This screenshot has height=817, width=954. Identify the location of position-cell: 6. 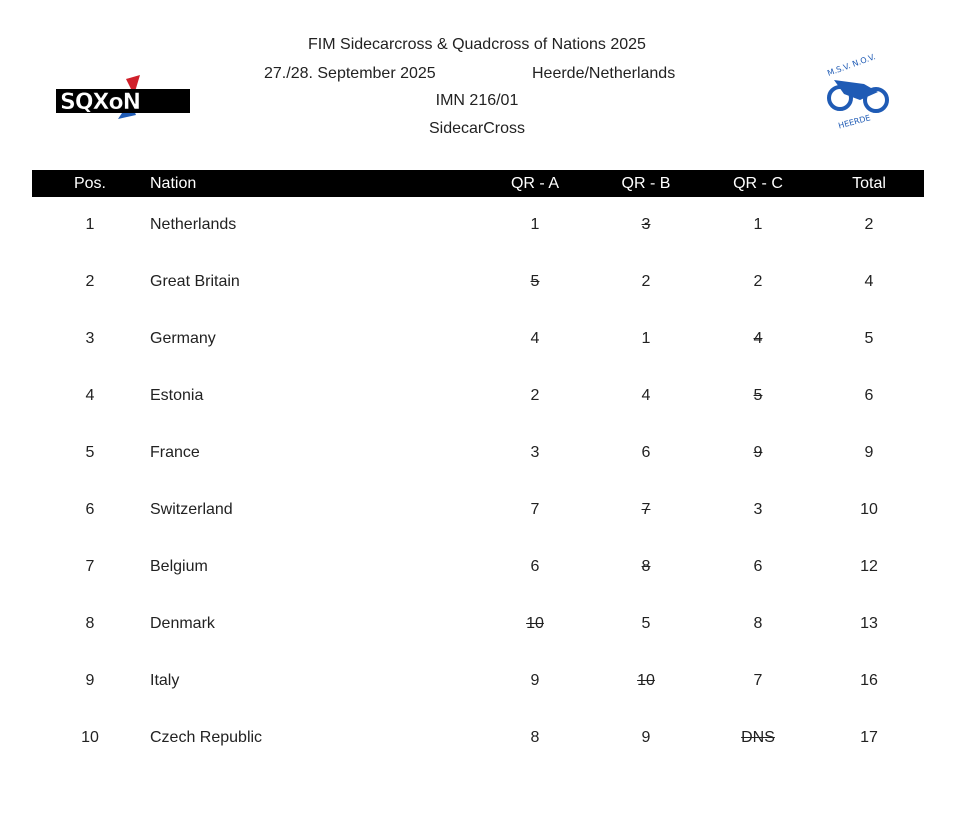
(90, 509).